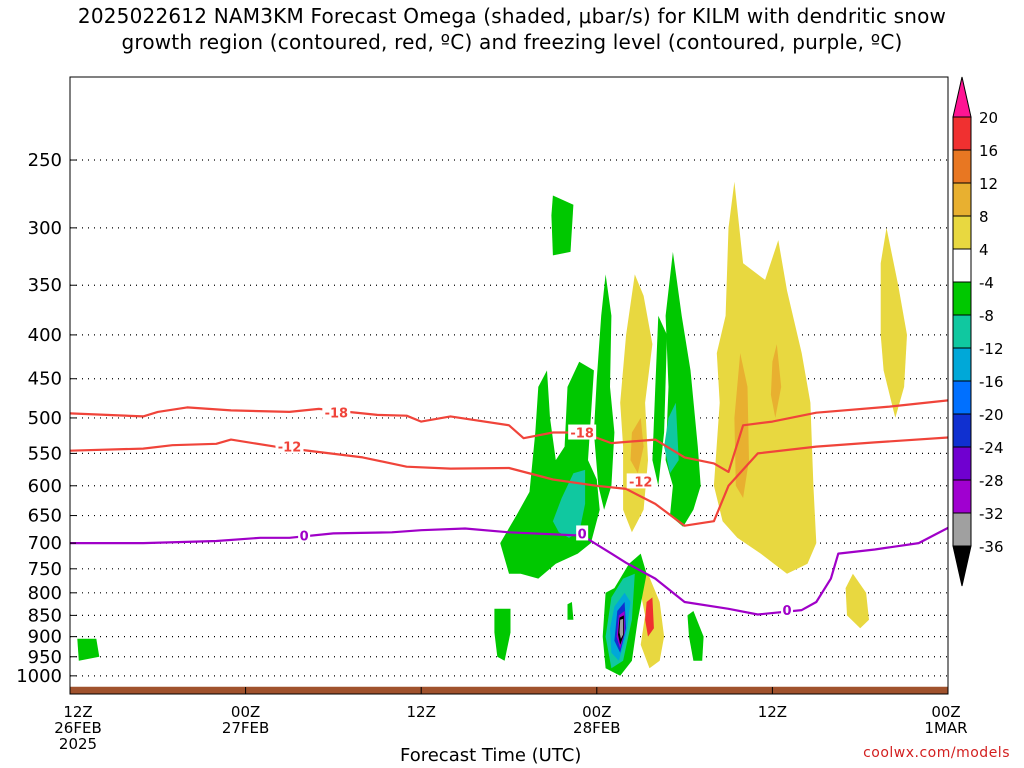 The image size is (1024, 768). I want to click on contour-label-1: -18, so click(582, 434).